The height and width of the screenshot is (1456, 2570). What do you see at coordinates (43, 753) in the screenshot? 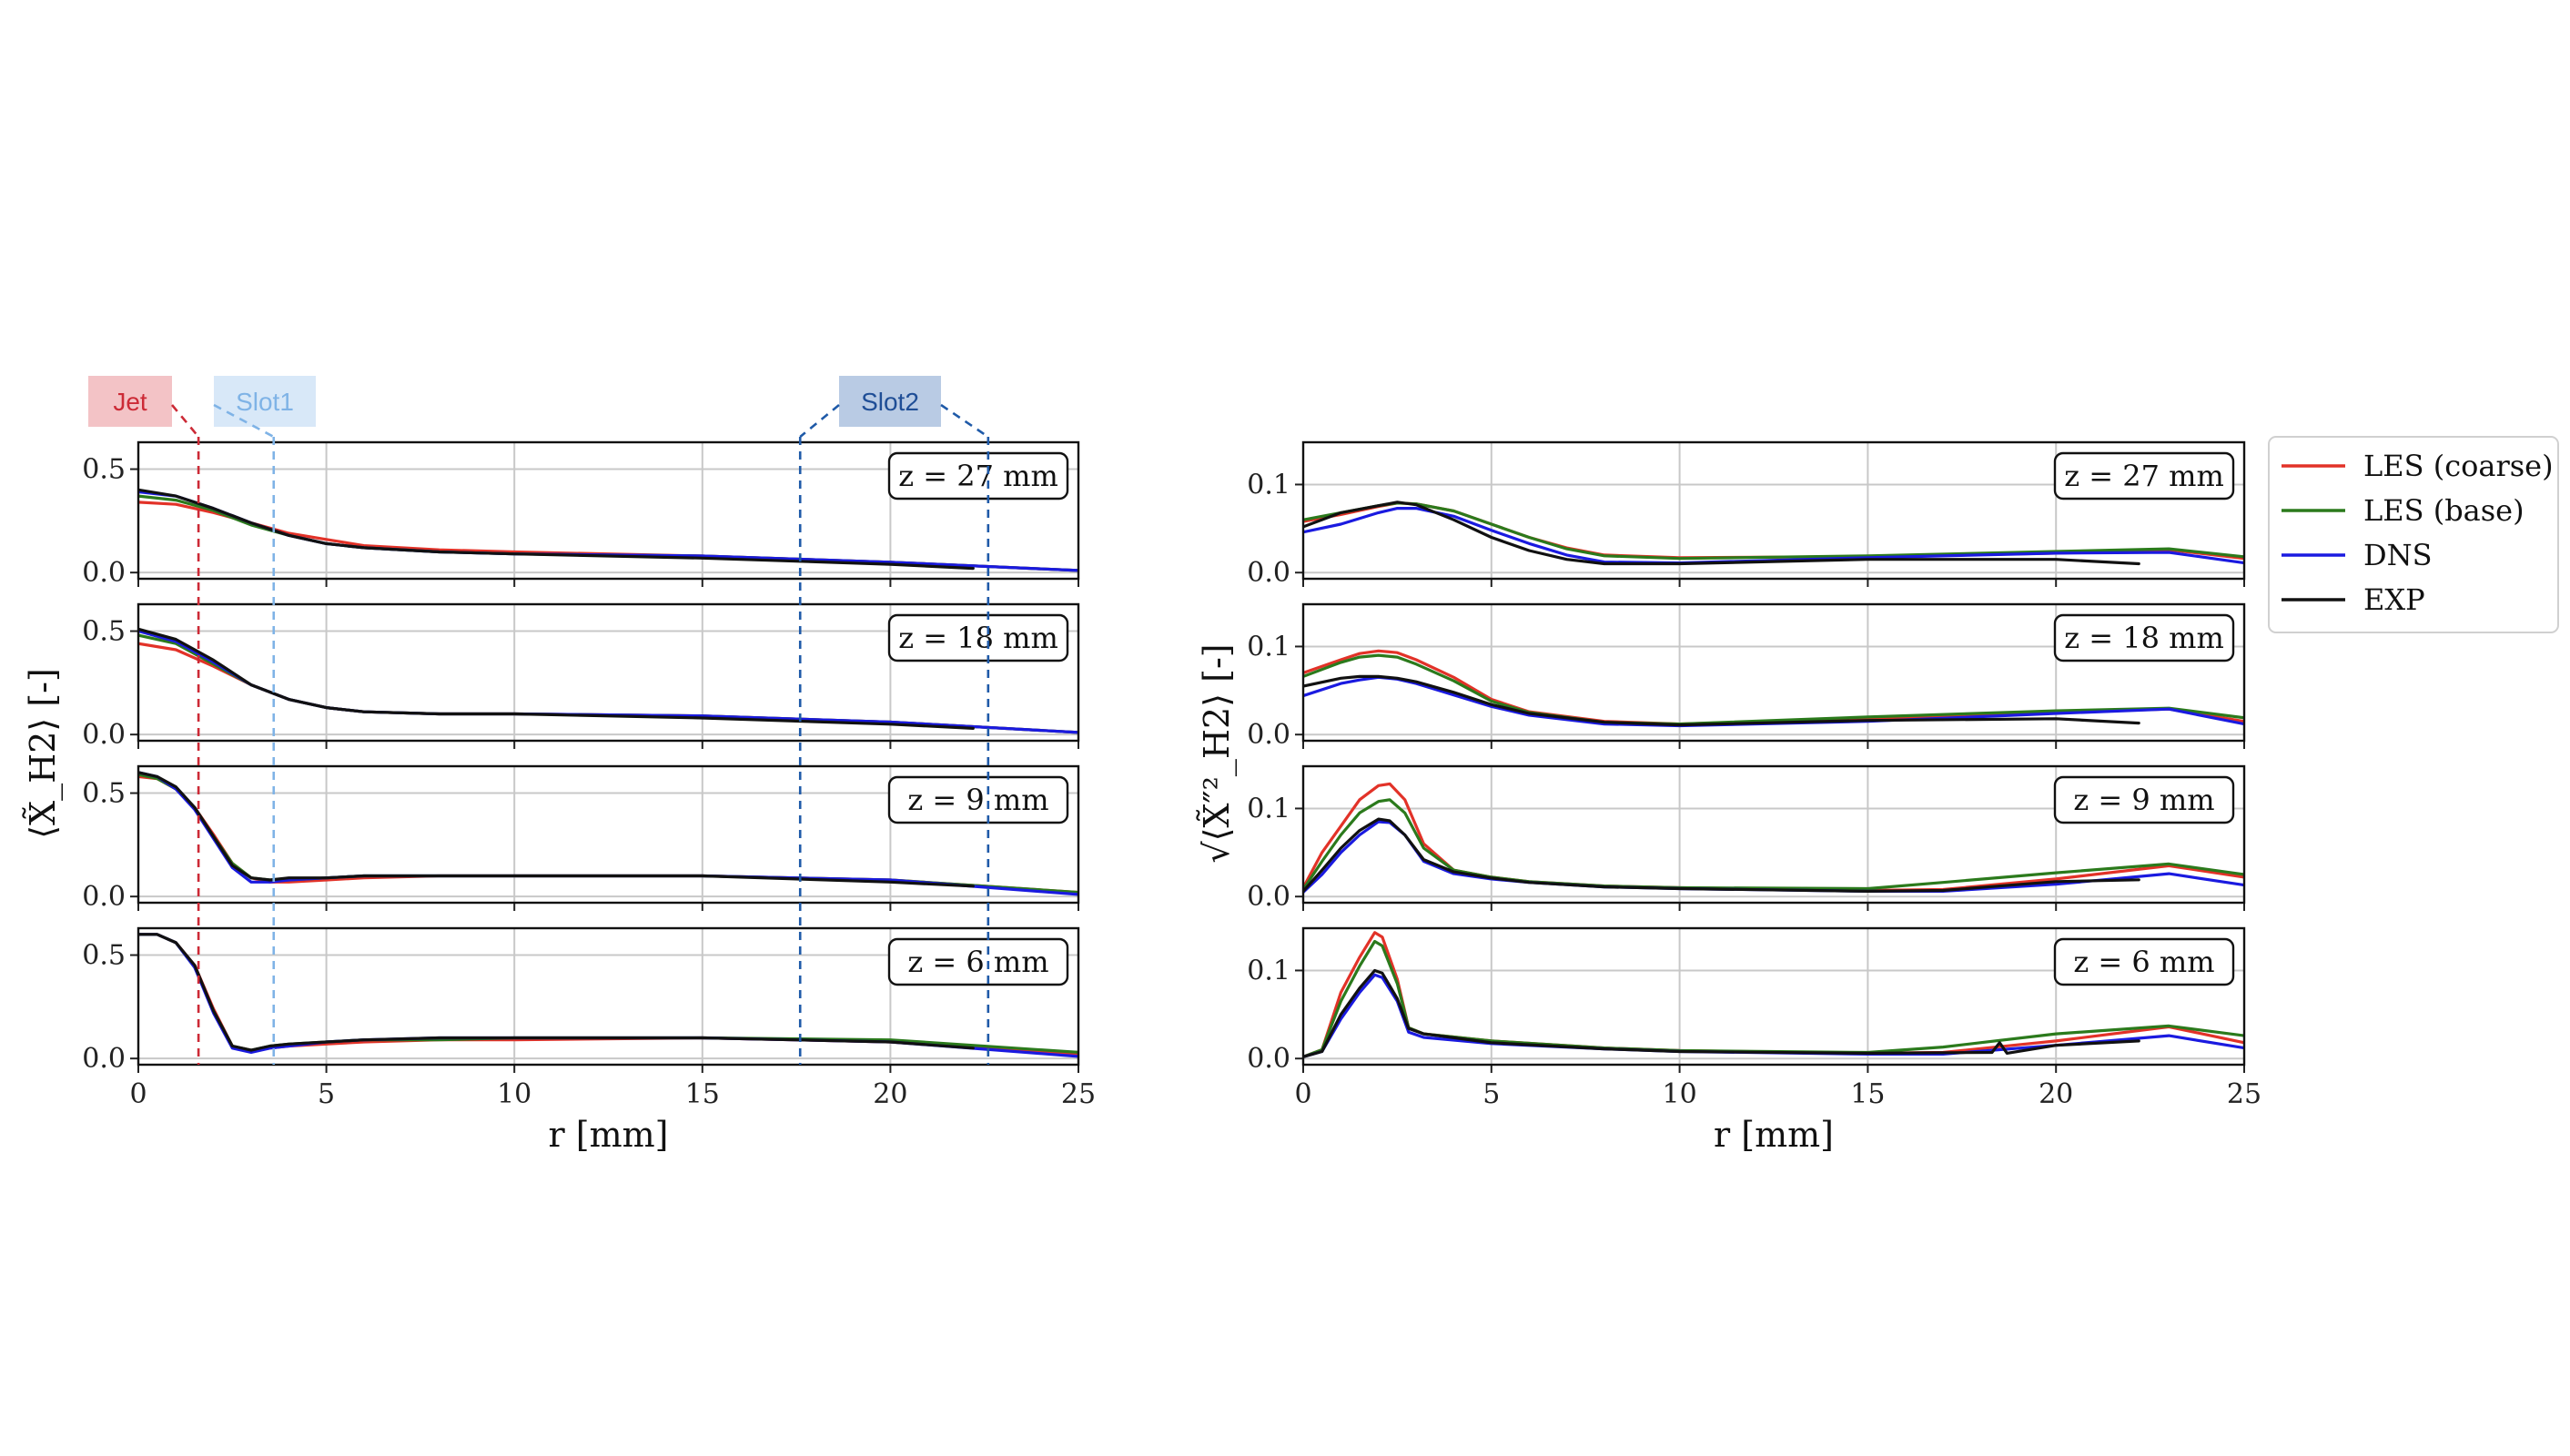
I see `y-axis-label: ⟨X̃_H2⟩ [-]` at bounding box center [43, 753].